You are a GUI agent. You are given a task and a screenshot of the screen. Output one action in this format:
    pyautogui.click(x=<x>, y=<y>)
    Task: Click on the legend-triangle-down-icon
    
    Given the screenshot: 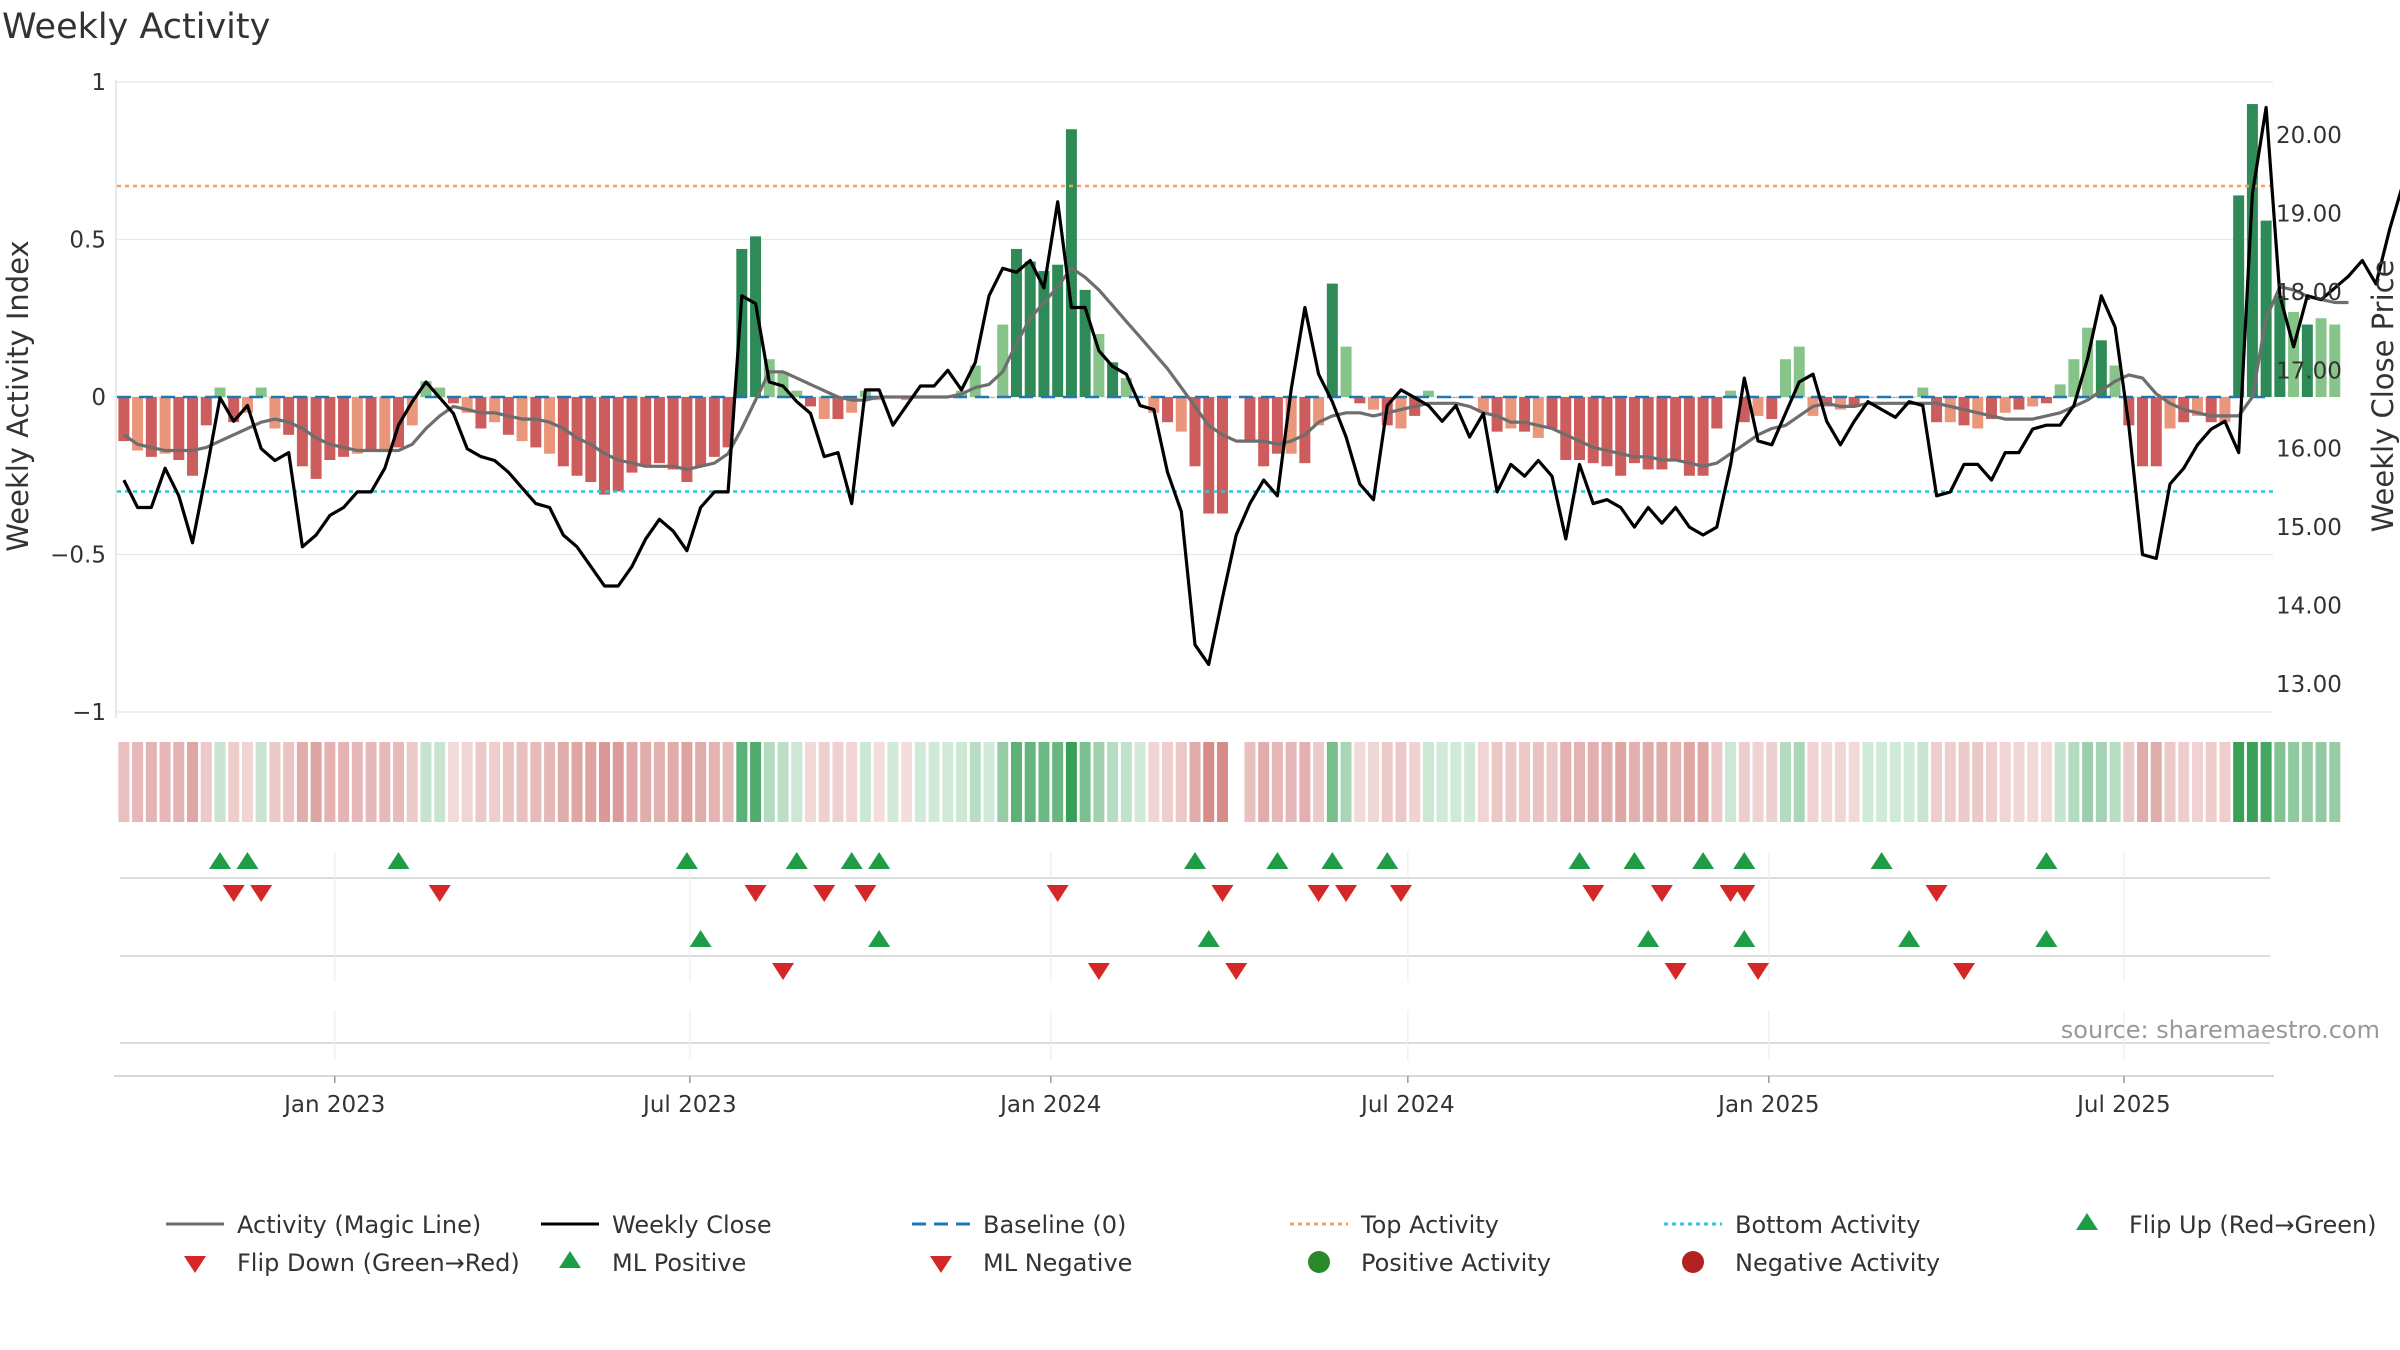 What is the action you would take?
    pyautogui.click(x=941, y=1264)
    